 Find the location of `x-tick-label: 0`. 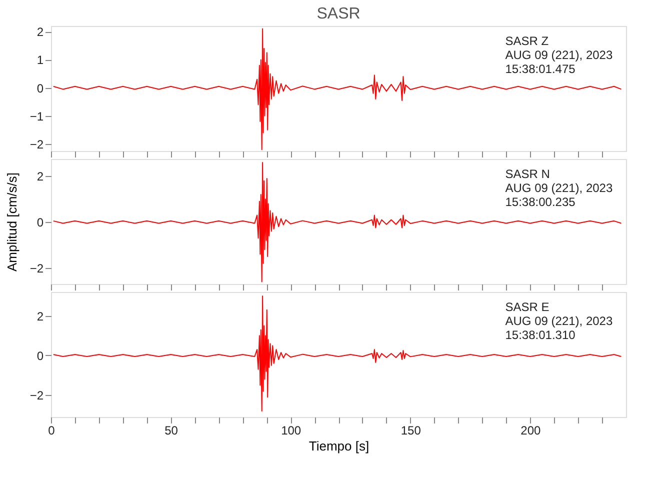

x-tick-label: 0 is located at coordinates (52, 431).